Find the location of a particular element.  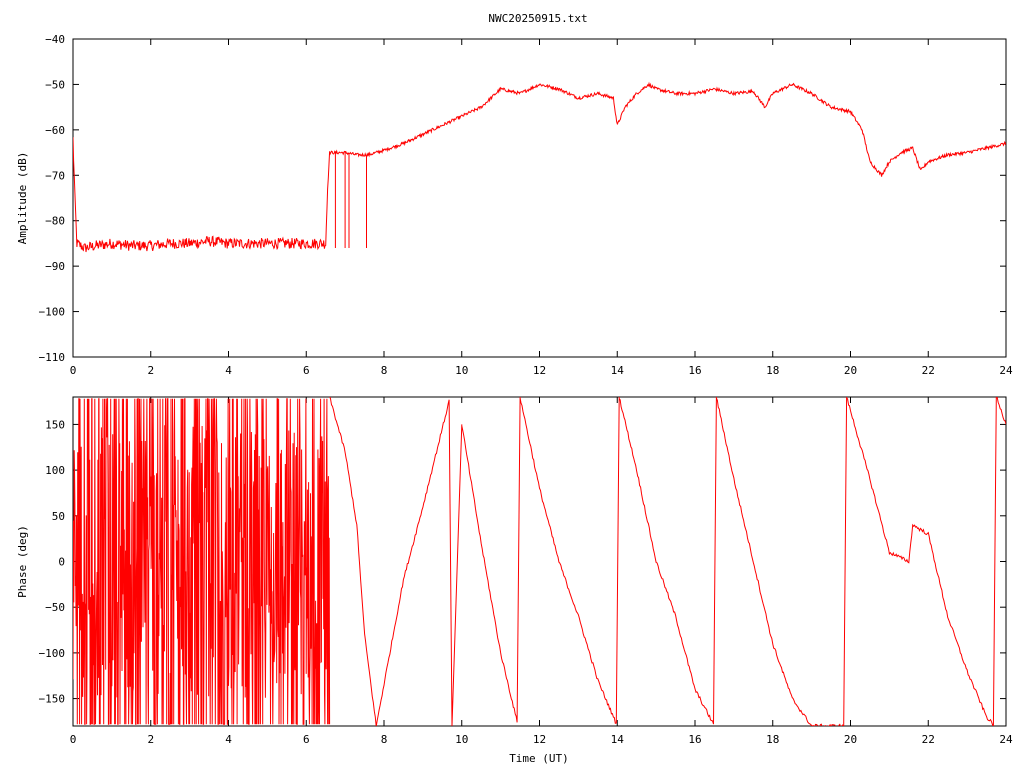

y-tick-label: 100 is located at coordinates (55, 470).